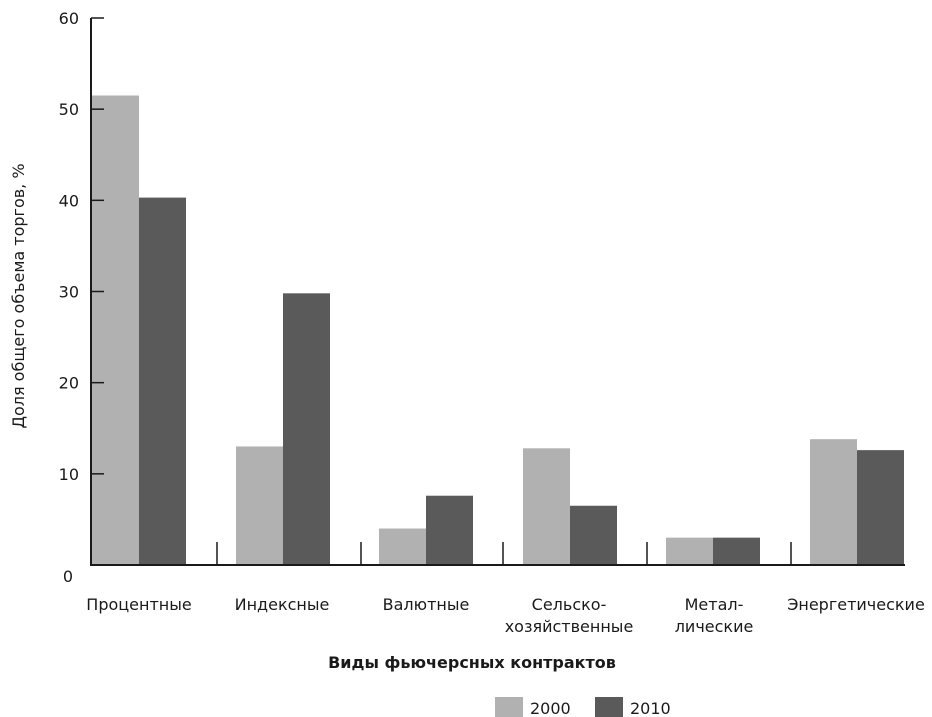 Image resolution: width=932 pixels, height=717 pixels. What do you see at coordinates (69, 292) in the screenshot?
I see `y-tick-label-30: 30` at bounding box center [69, 292].